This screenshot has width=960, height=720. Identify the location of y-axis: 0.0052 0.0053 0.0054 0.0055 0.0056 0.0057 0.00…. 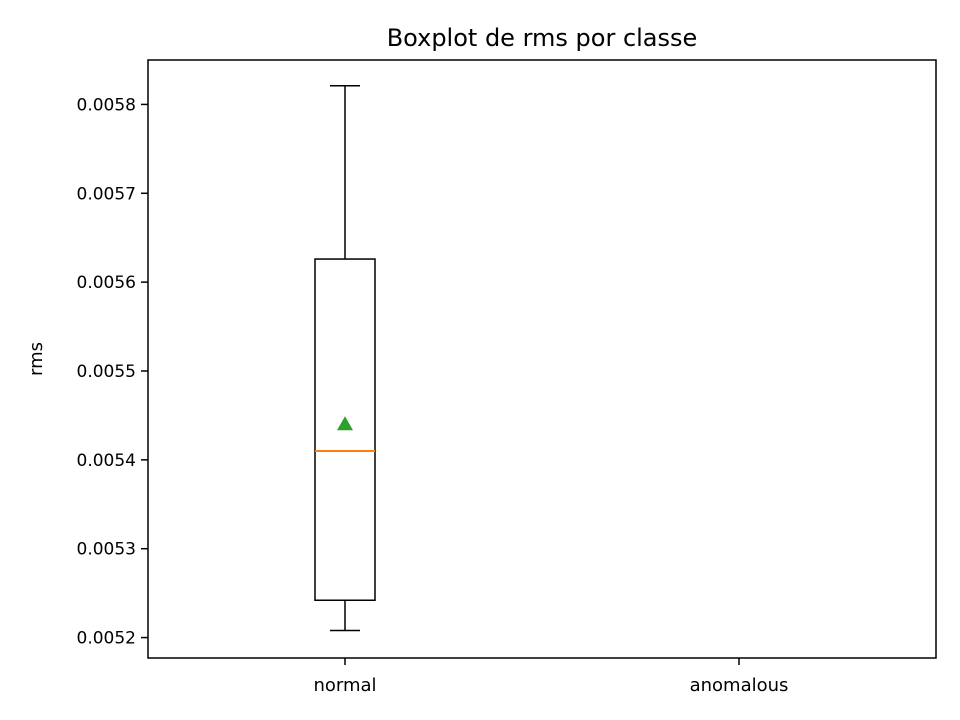
(112, 372).